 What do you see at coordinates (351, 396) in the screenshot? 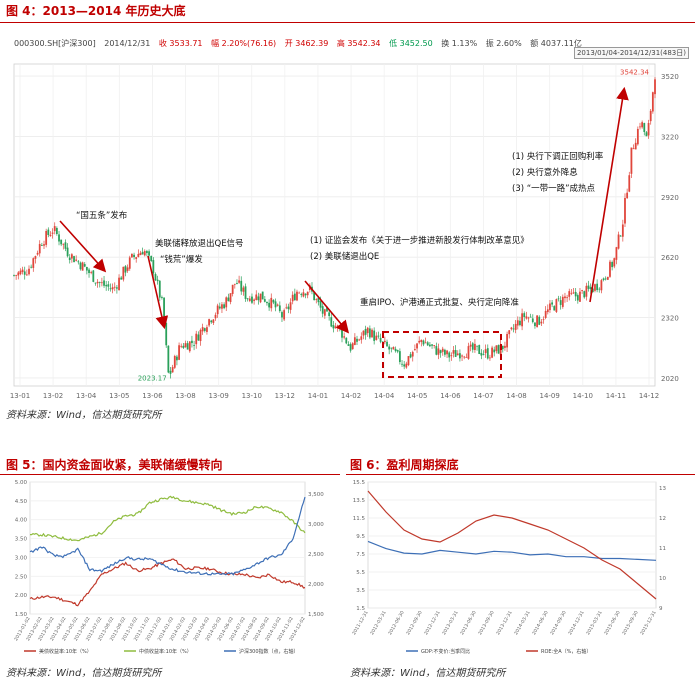
I see `x-tick-label: 14-02` at bounding box center [351, 396].